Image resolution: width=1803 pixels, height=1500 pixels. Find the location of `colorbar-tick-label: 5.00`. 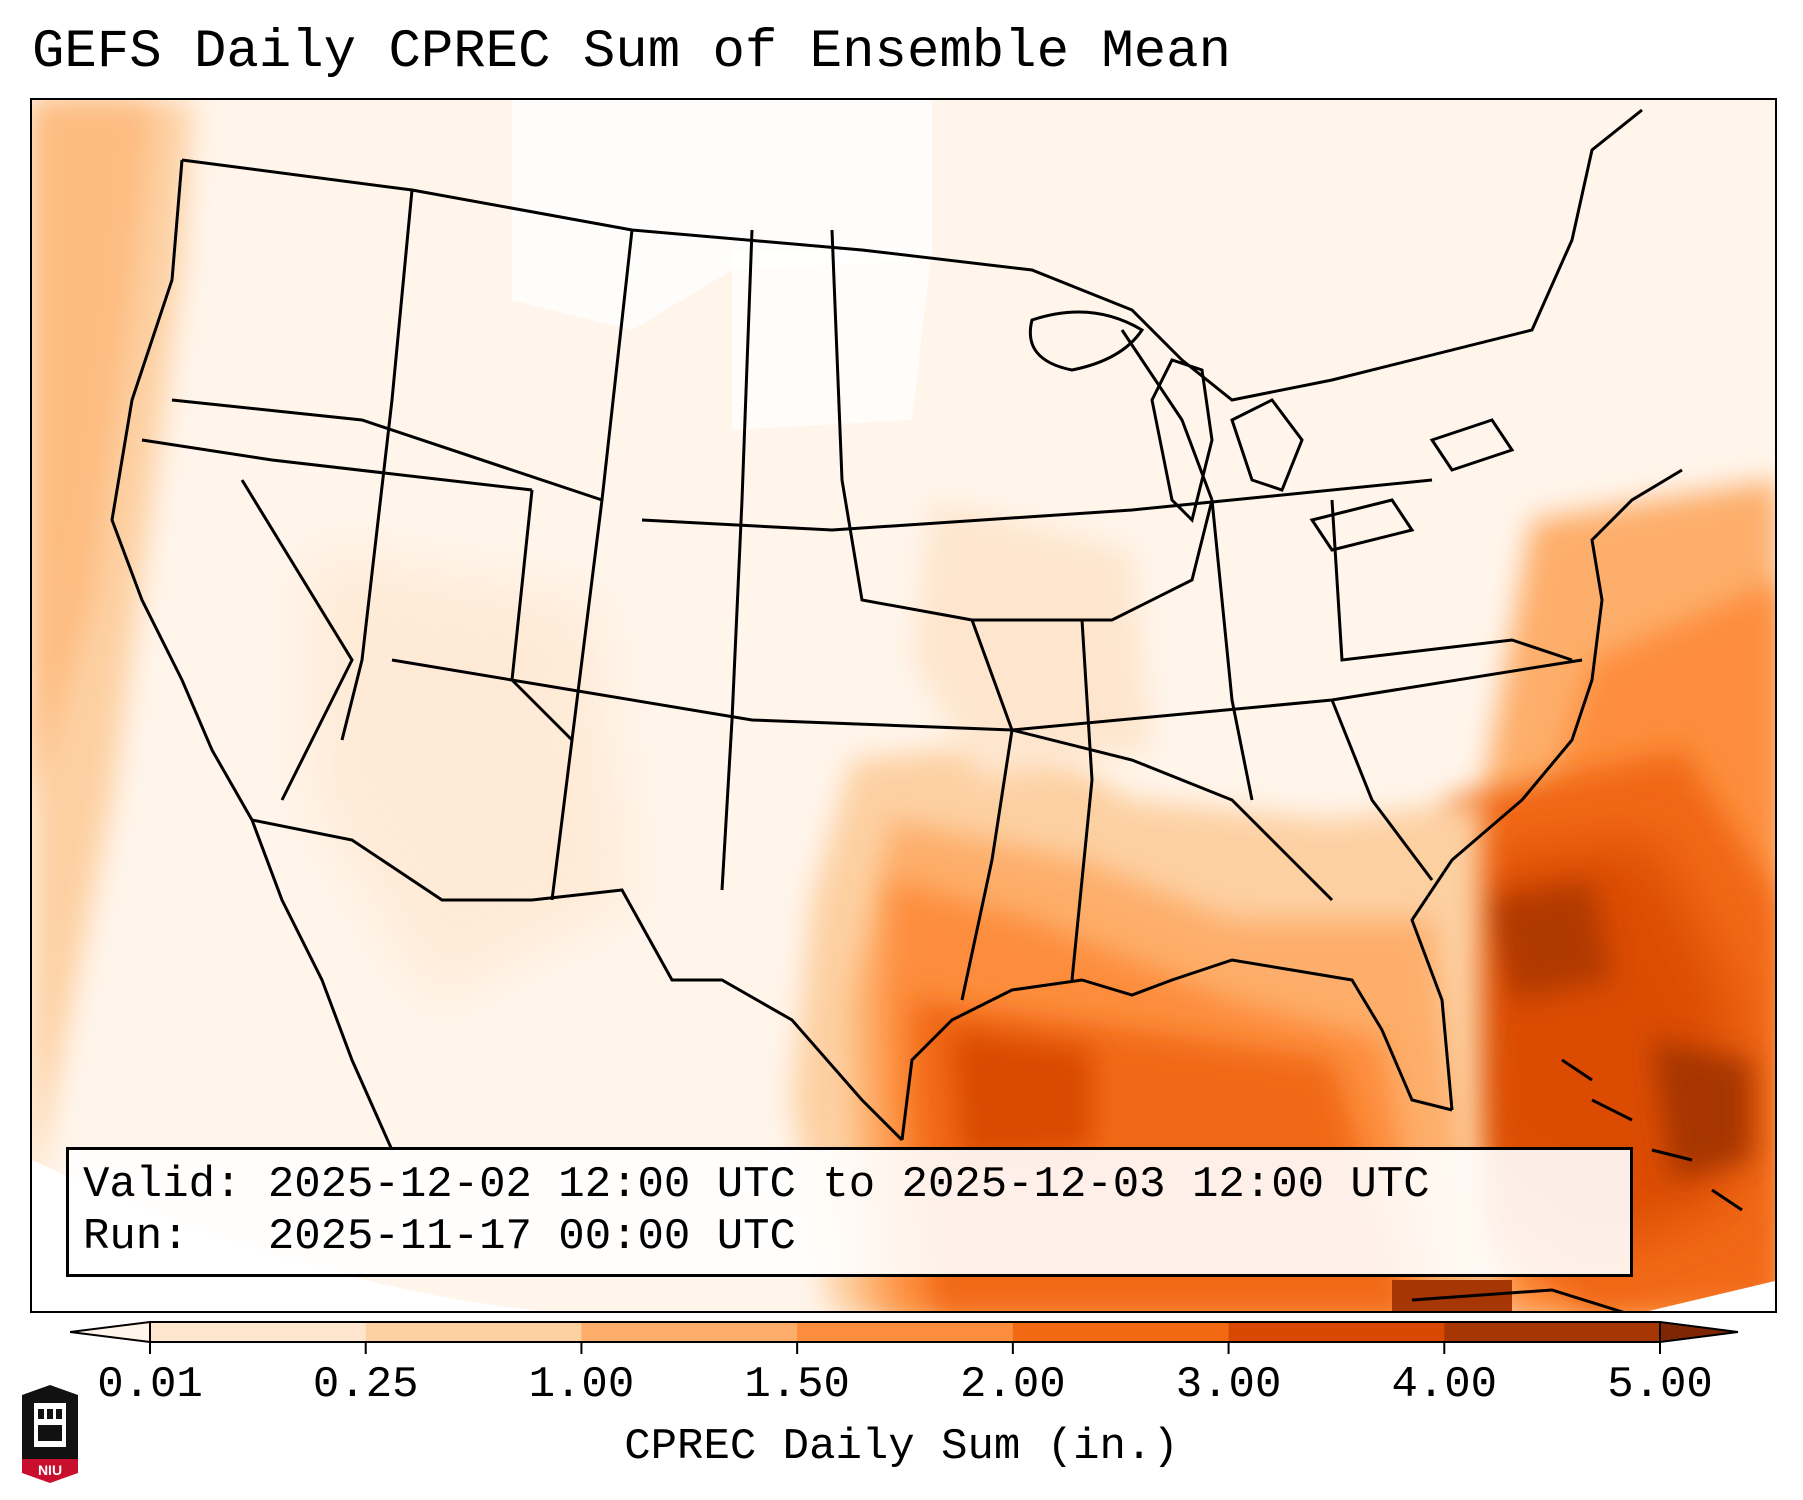

colorbar-tick-label: 5.00 is located at coordinates (1660, 1385).